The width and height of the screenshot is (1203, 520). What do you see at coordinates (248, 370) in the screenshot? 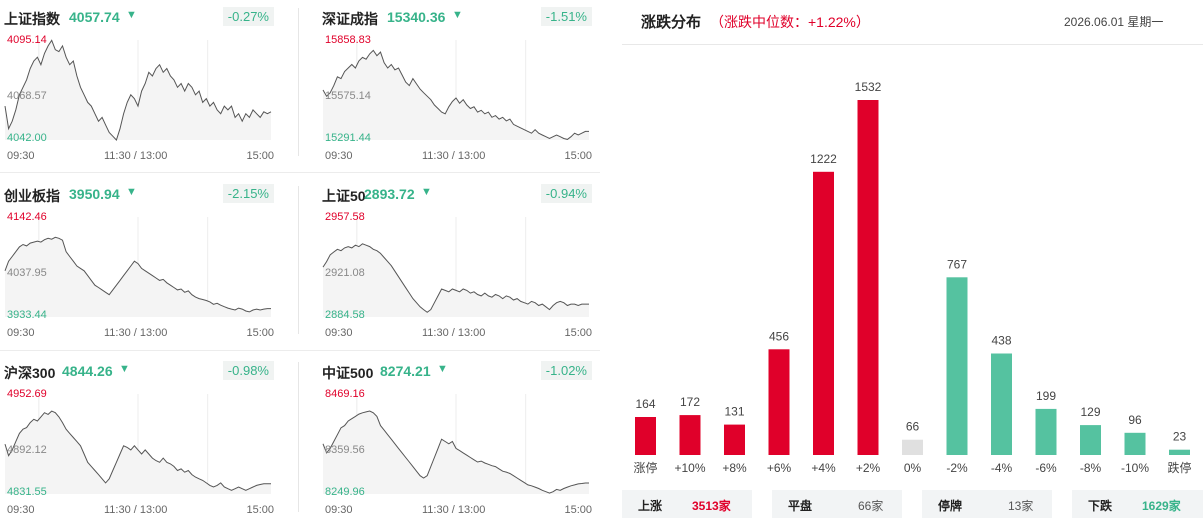
I see `index-change-badge: -0.98%` at bounding box center [248, 370].